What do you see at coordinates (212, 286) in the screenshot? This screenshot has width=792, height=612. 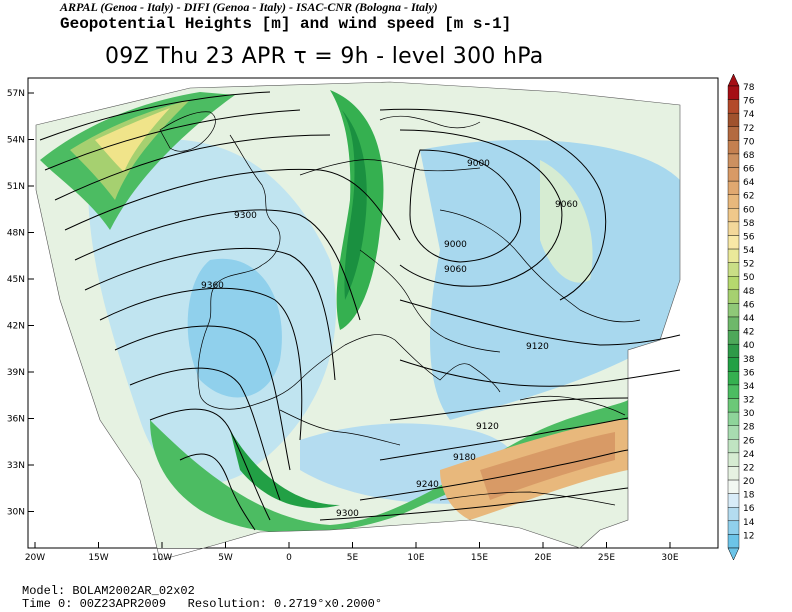 I see `contour-label: 9360` at bounding box center [212, 286].